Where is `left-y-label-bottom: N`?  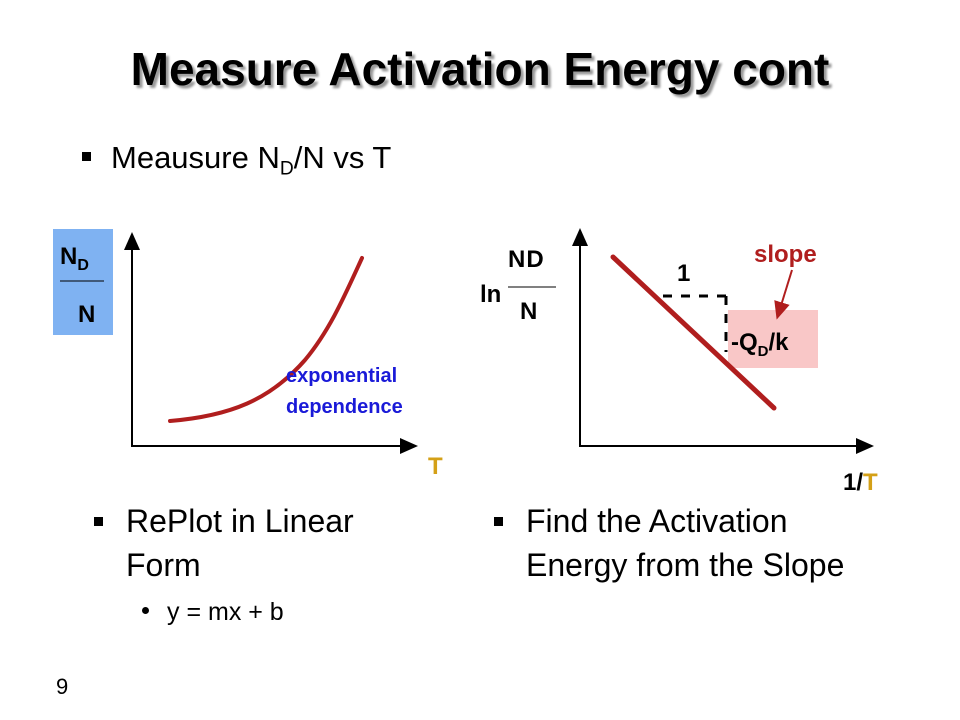
left-y-label-bottom: N is located at coordinates (86, 314).